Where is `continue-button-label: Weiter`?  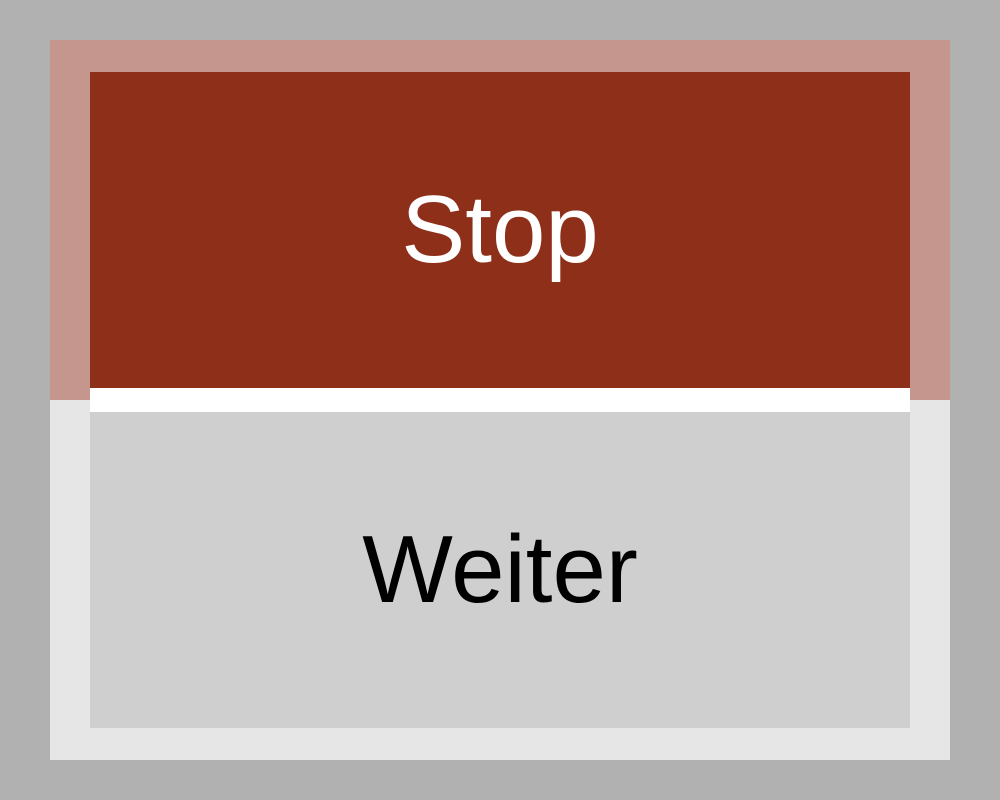 continue-button-label: Weiter is located at coordinates (500, 569).